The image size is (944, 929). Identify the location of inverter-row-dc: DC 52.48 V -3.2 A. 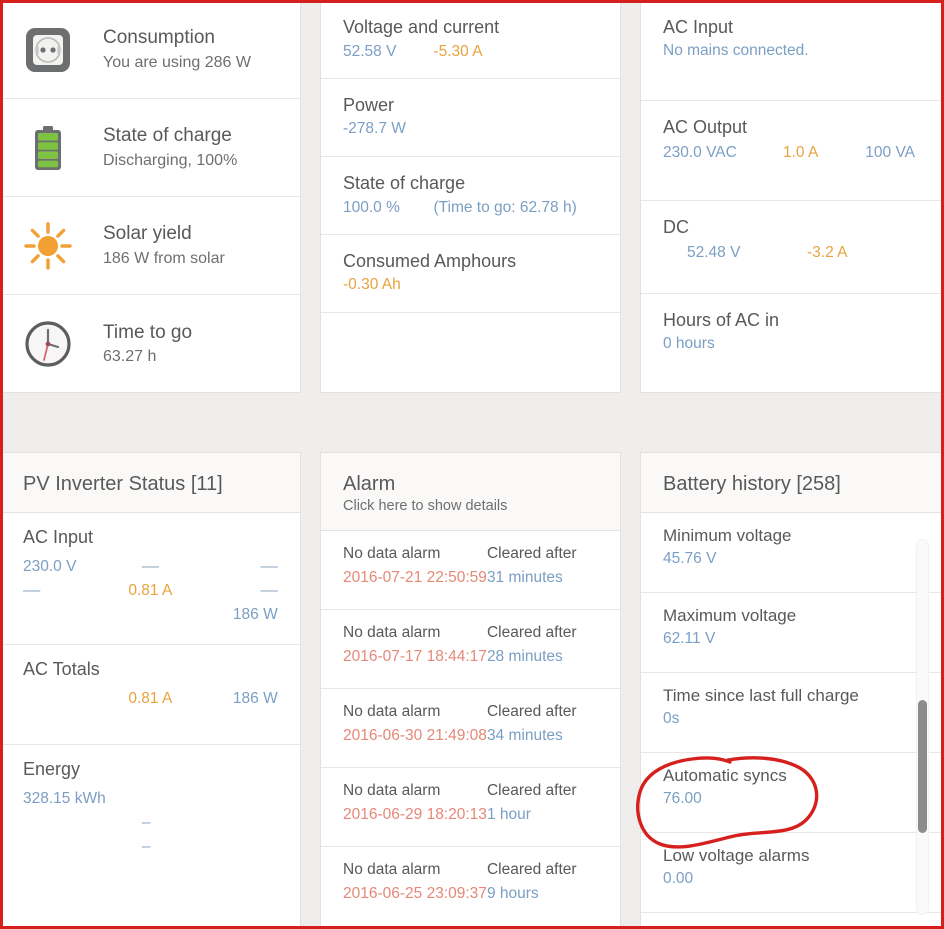
(792, 247).